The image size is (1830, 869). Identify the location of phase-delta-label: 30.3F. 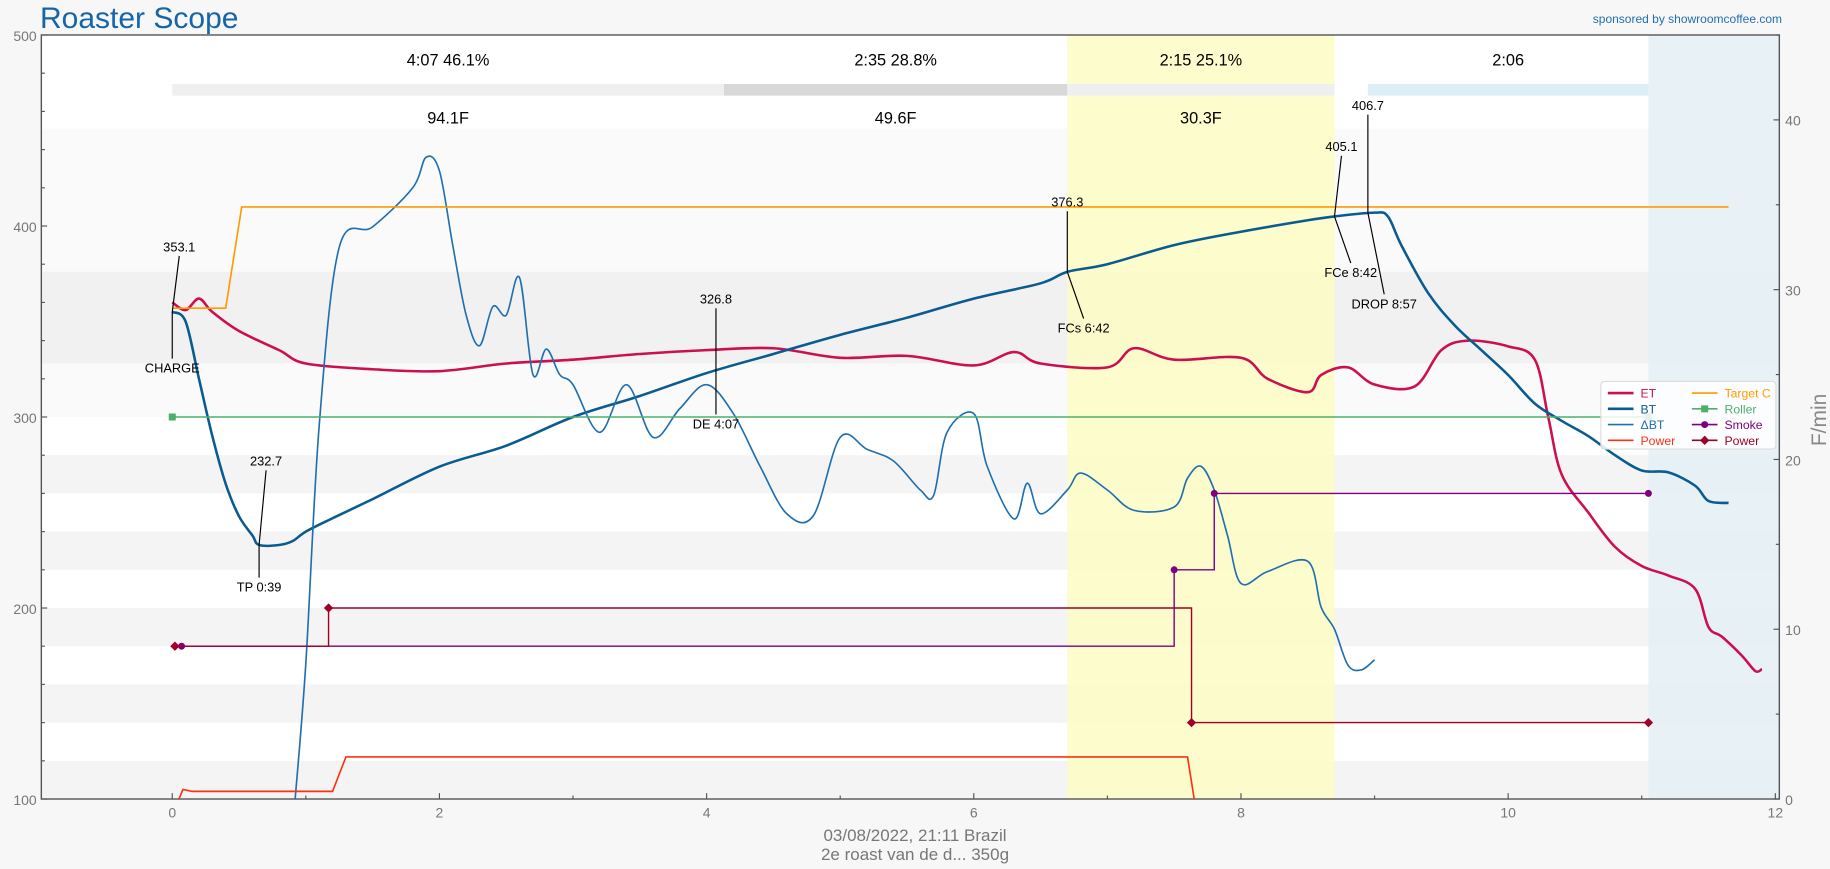
(1201, 119).